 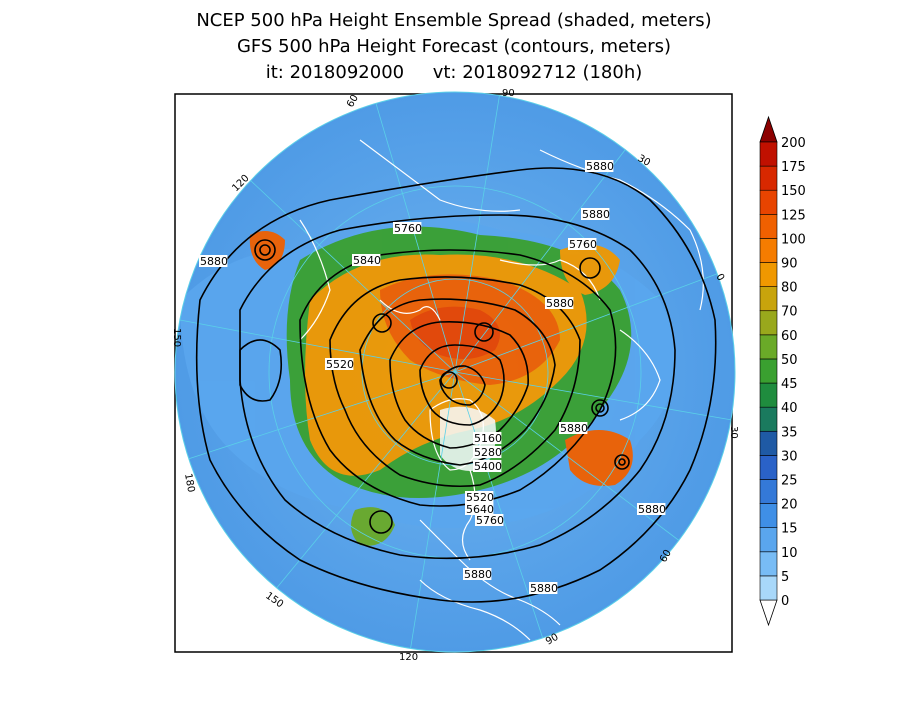 What do you see at coordinates (176, 337) in the screenshot?
I see `longitude-label: 150` at bounding box center [176, 337].